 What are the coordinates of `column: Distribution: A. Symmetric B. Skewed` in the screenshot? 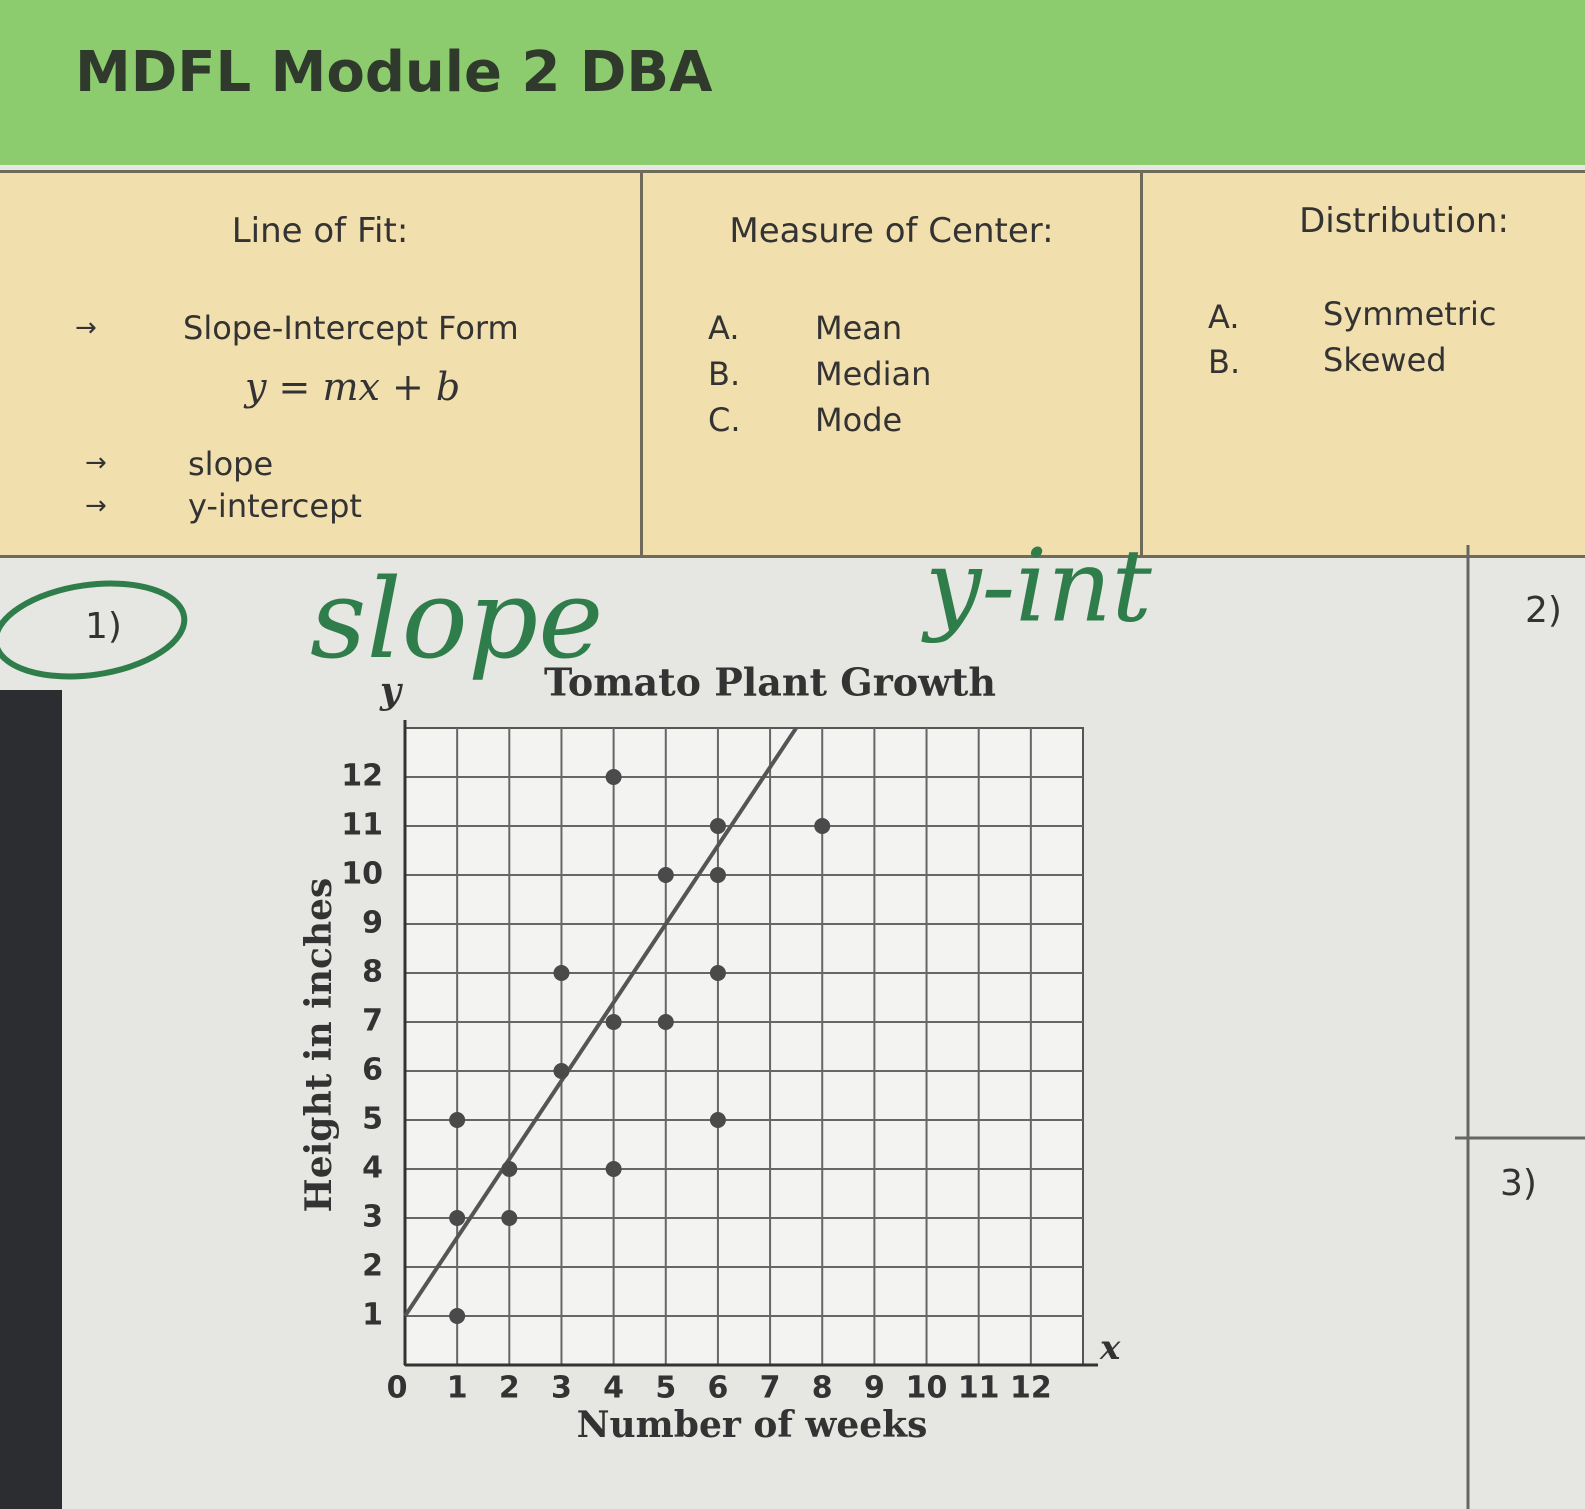 It's located at (1362, 364).